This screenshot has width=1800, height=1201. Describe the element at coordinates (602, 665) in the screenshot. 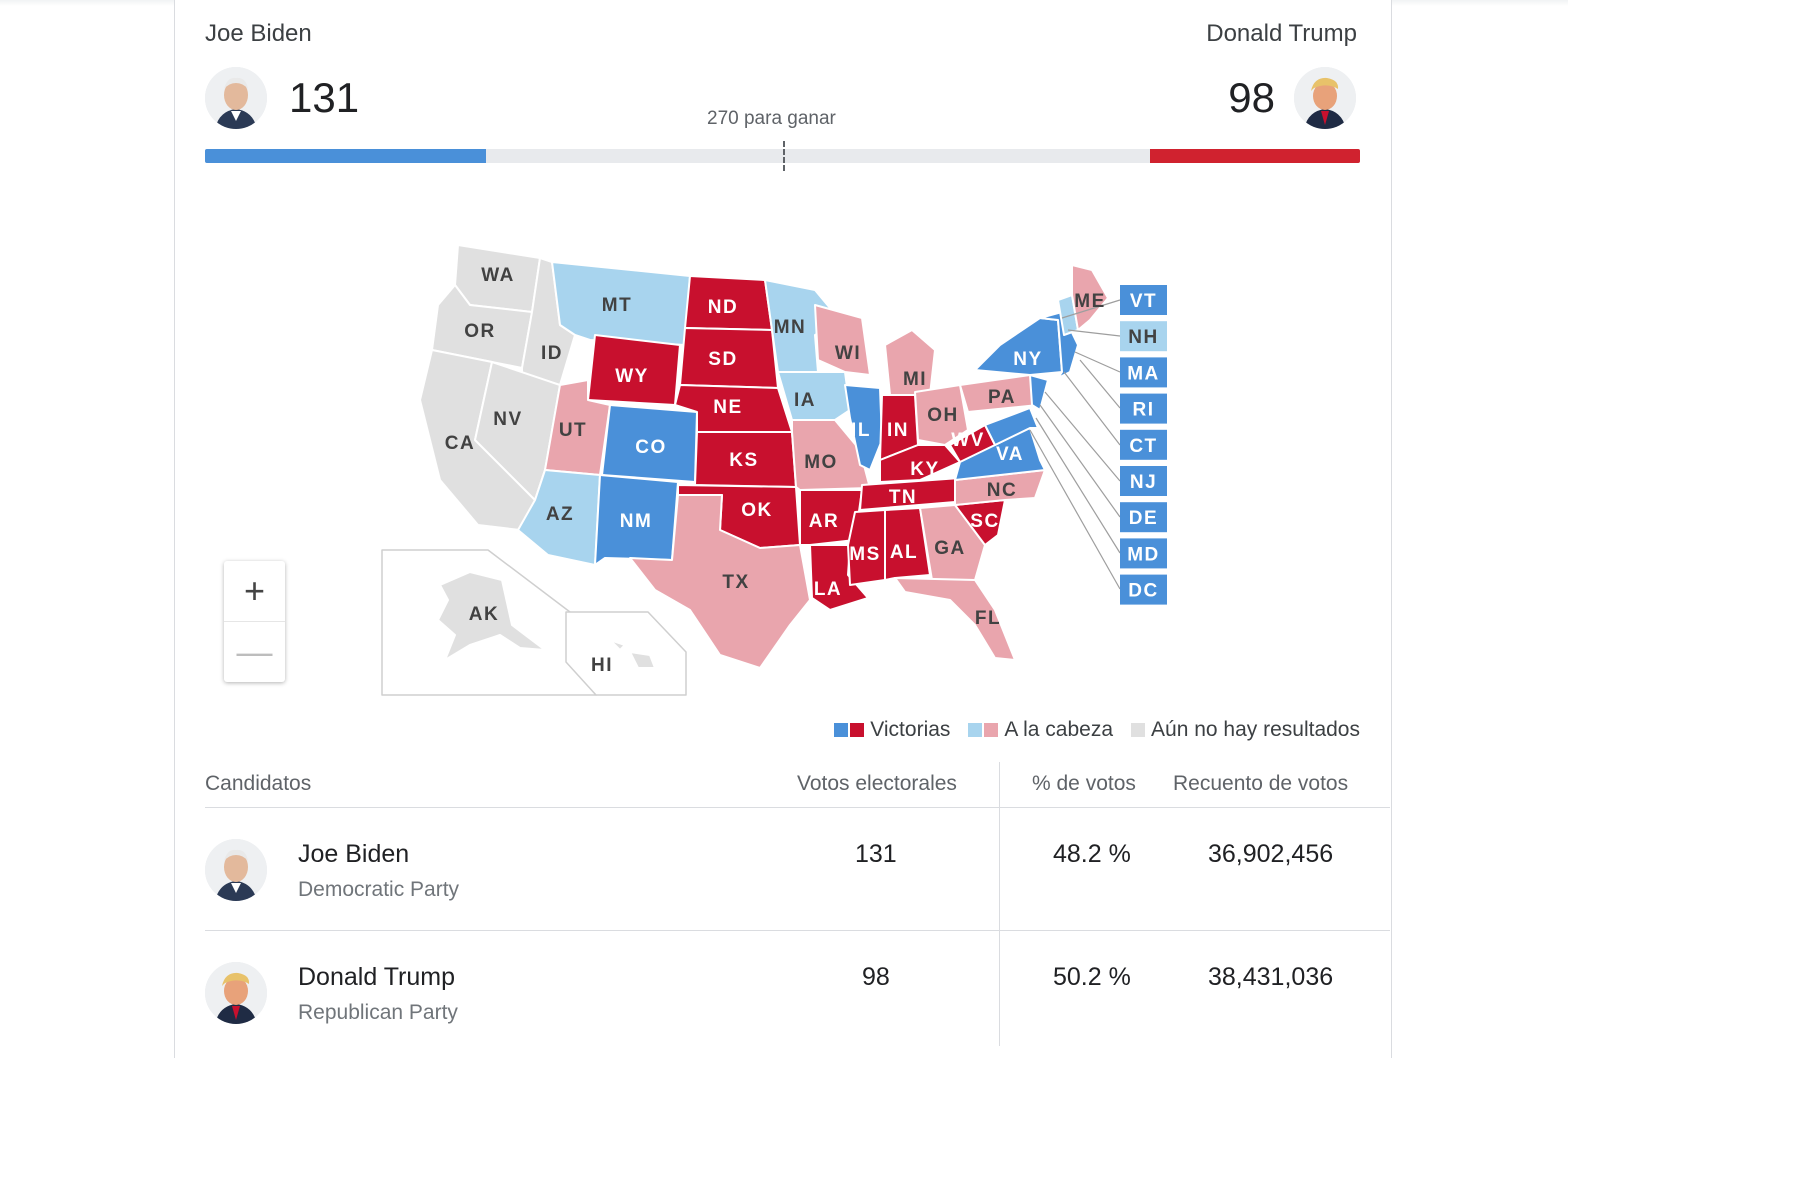

I see `state-label-hi: HI` at that location.